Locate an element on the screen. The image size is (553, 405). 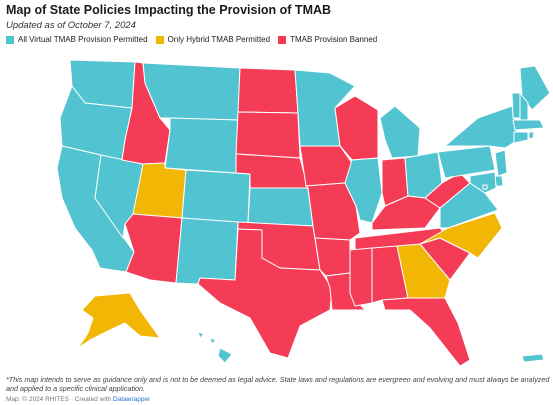
legend-item-hybrid: Only Hybrid TMAB Permitted is located at coordinates (213, 39).